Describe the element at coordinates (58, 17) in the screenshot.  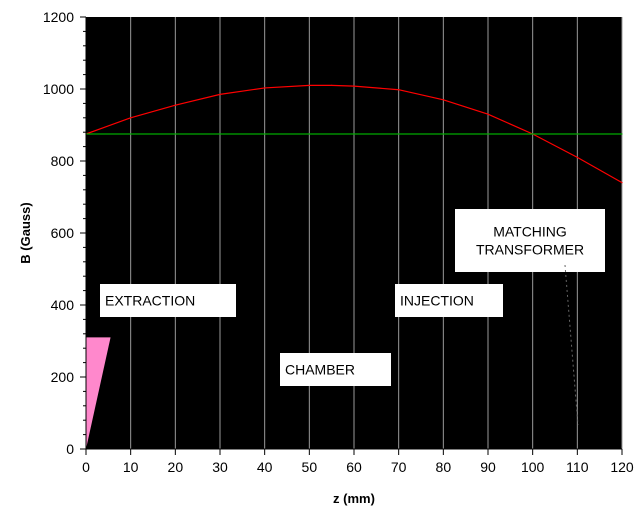
I see `y-tick-label: 1200` at that location.